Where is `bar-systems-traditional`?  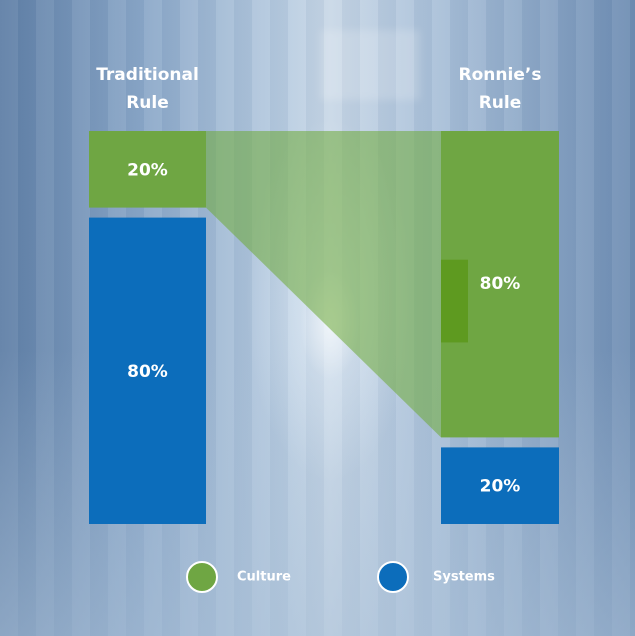
bar-systems-traditional is located at coordinates (147, 370).